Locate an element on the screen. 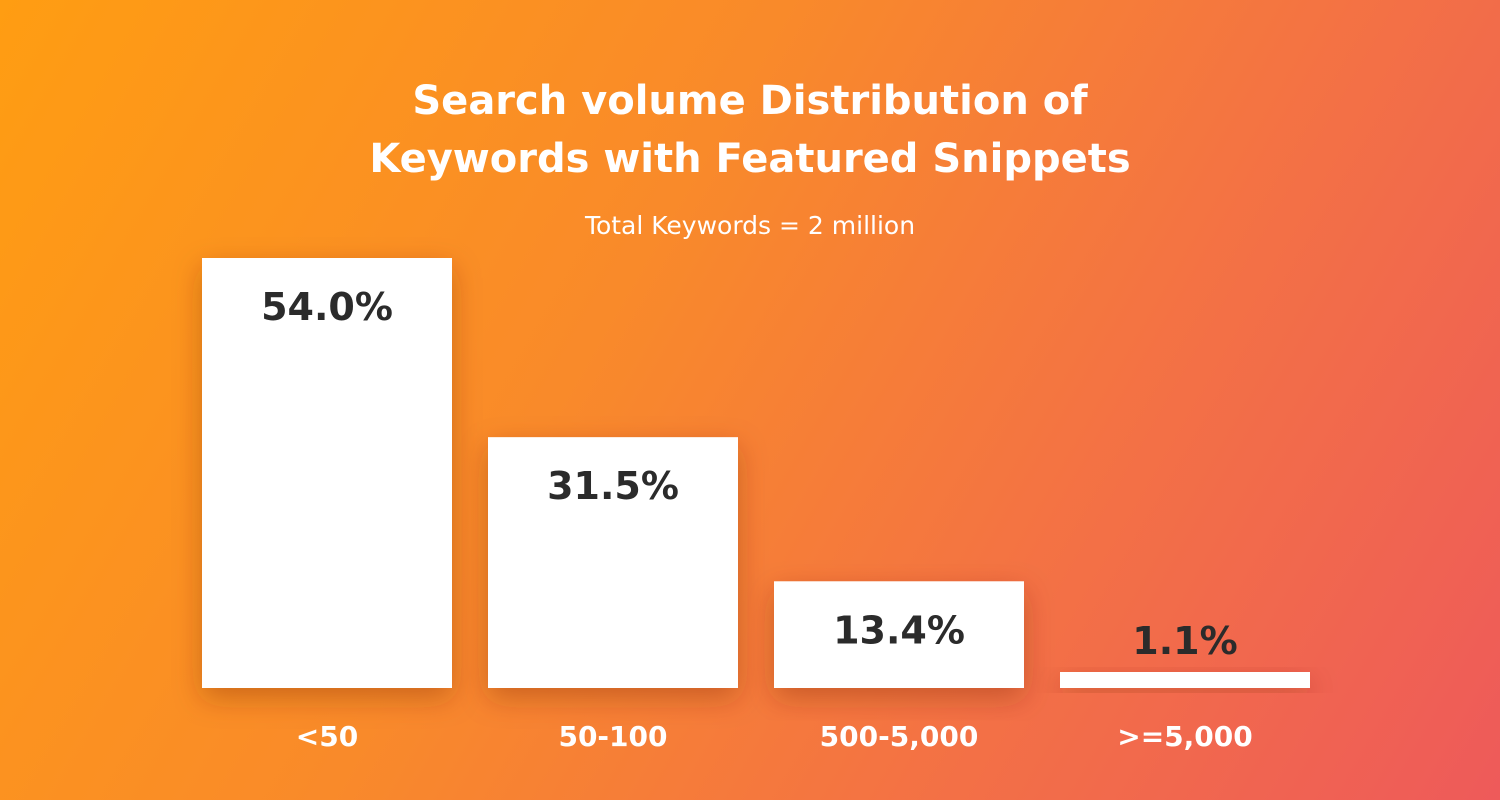 This screenshot has height=800, width=1500. chart-title-line-2: Keywords with Featured Snippets is located at coordinates (750, 159).